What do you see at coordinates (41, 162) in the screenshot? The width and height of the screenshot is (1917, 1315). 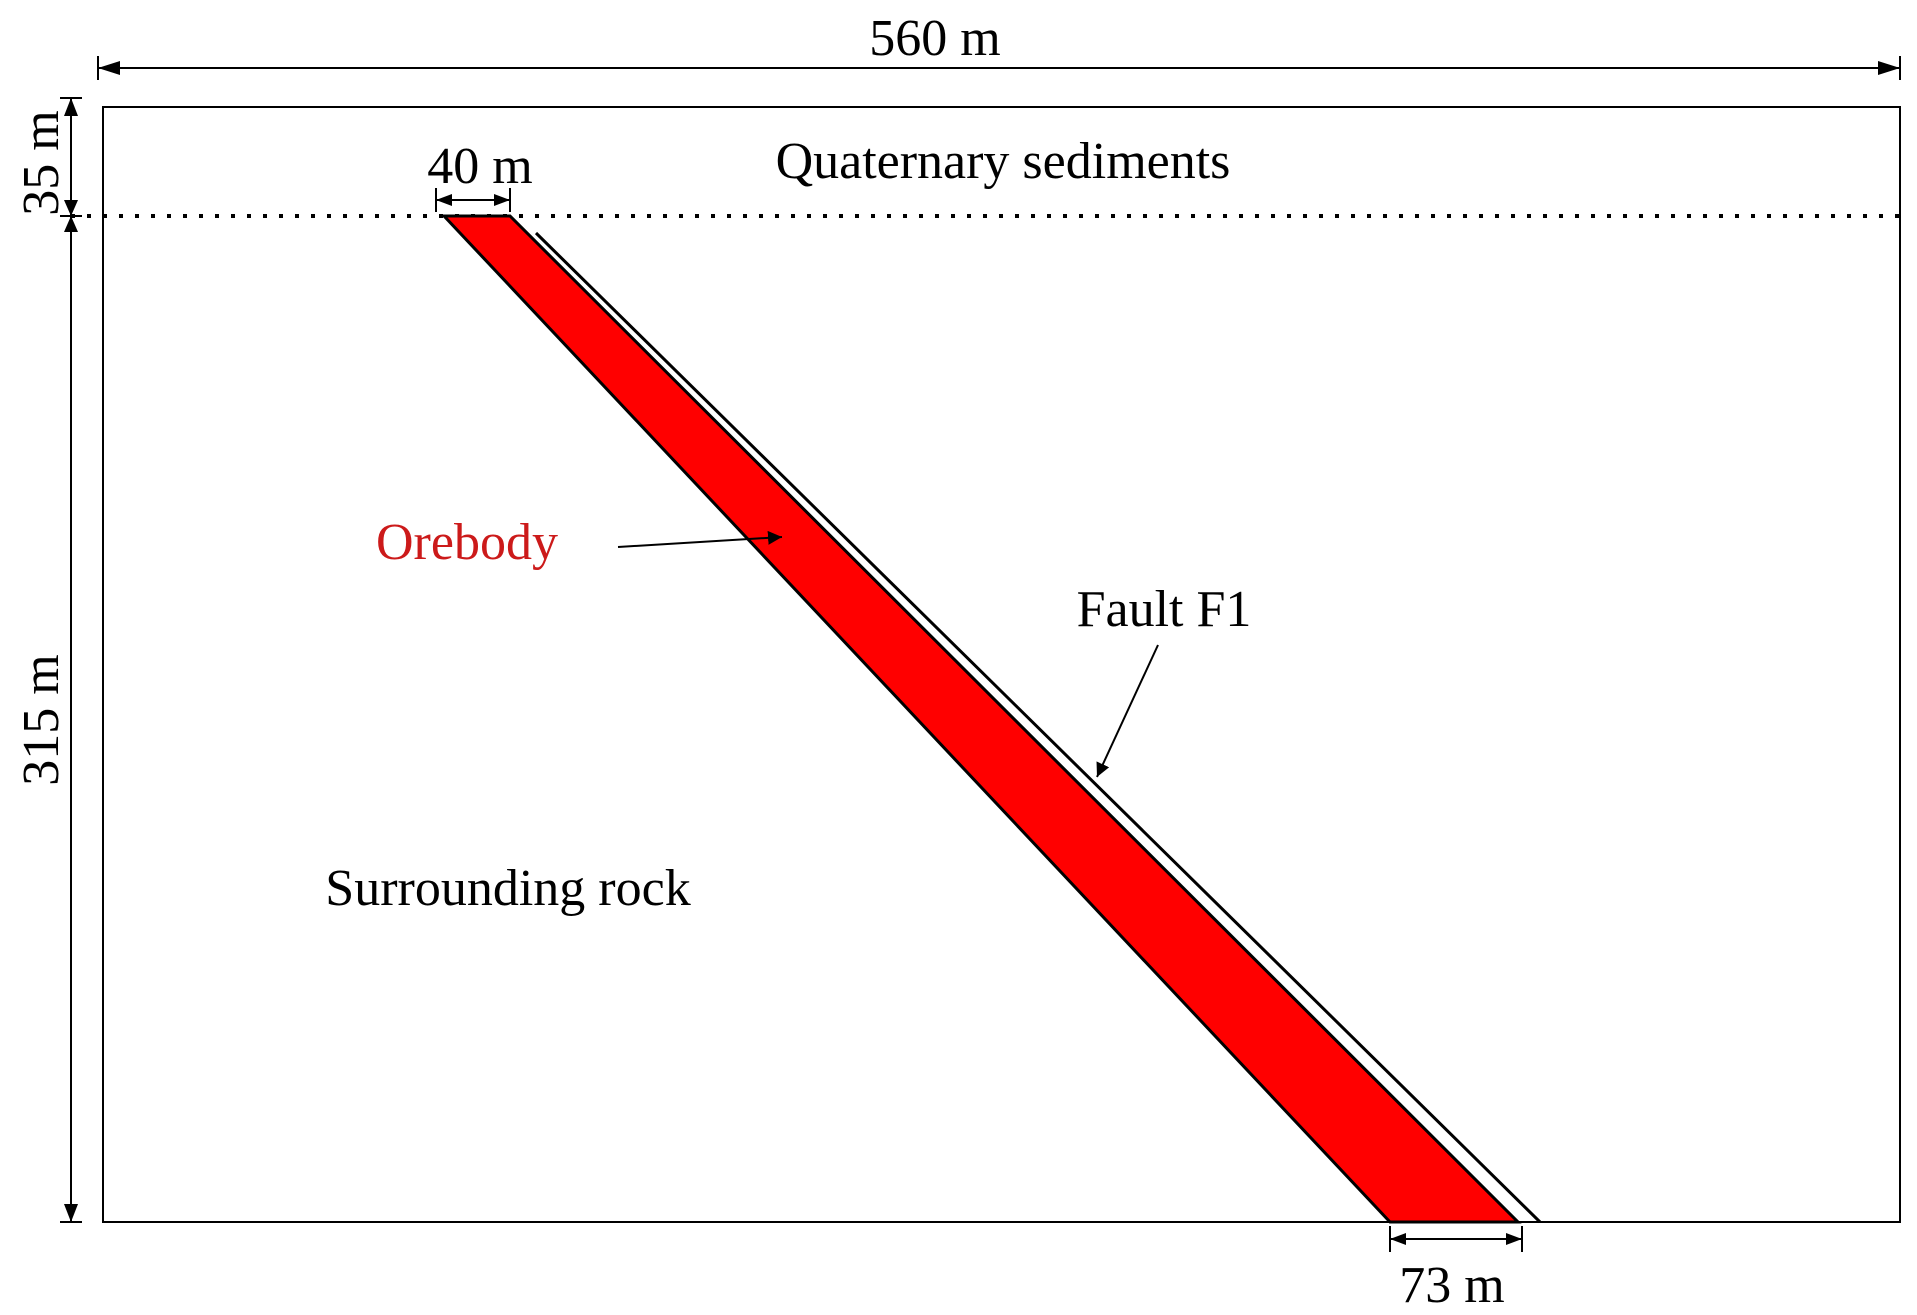 I see `sediment-depth-label: 35 m` at bounding box center [41, 162].